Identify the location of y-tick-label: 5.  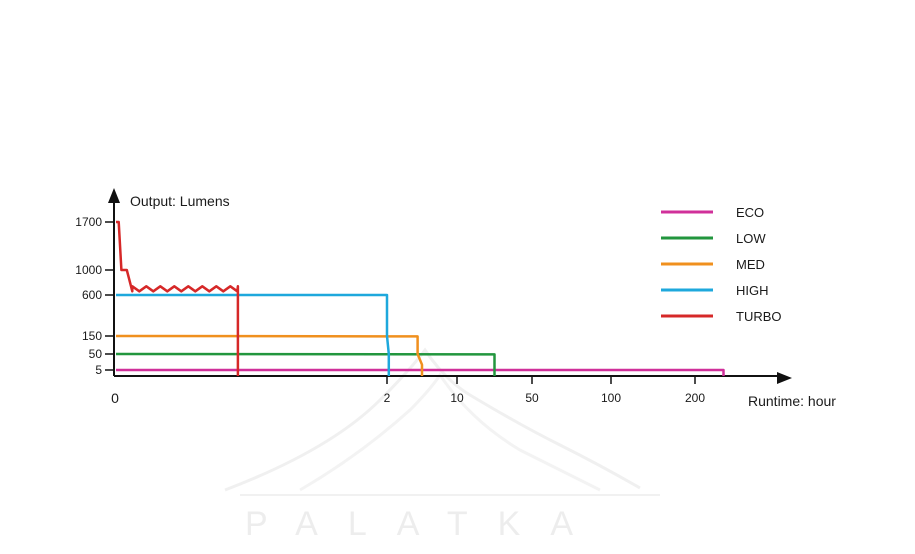
(98, 370).